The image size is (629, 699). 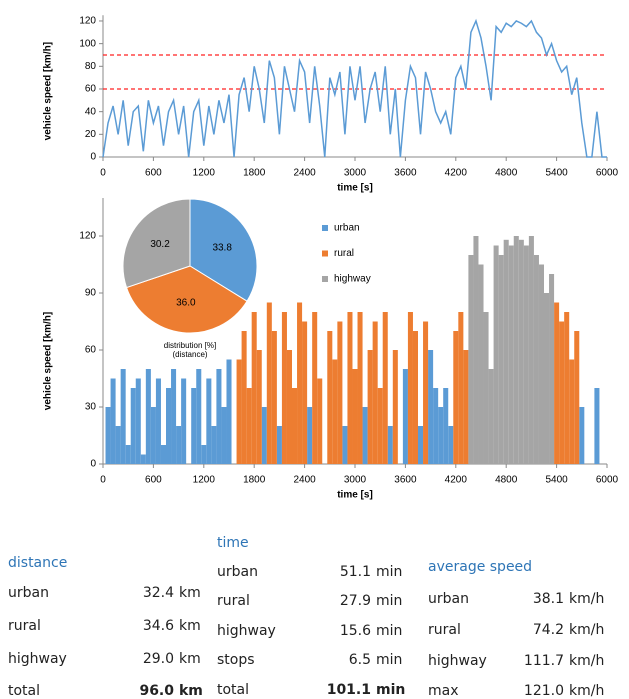 What do you see at coordinates (91, 407) in the screenshot?
I see `y-tick-label: 30` at bounding box center [91, 407].